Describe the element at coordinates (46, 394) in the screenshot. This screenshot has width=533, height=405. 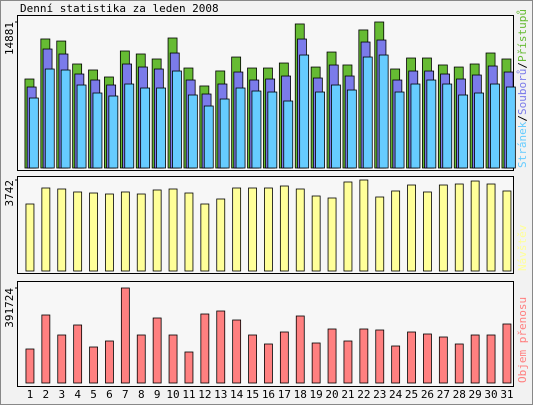
I see `x-tick-label: 2` at that location.